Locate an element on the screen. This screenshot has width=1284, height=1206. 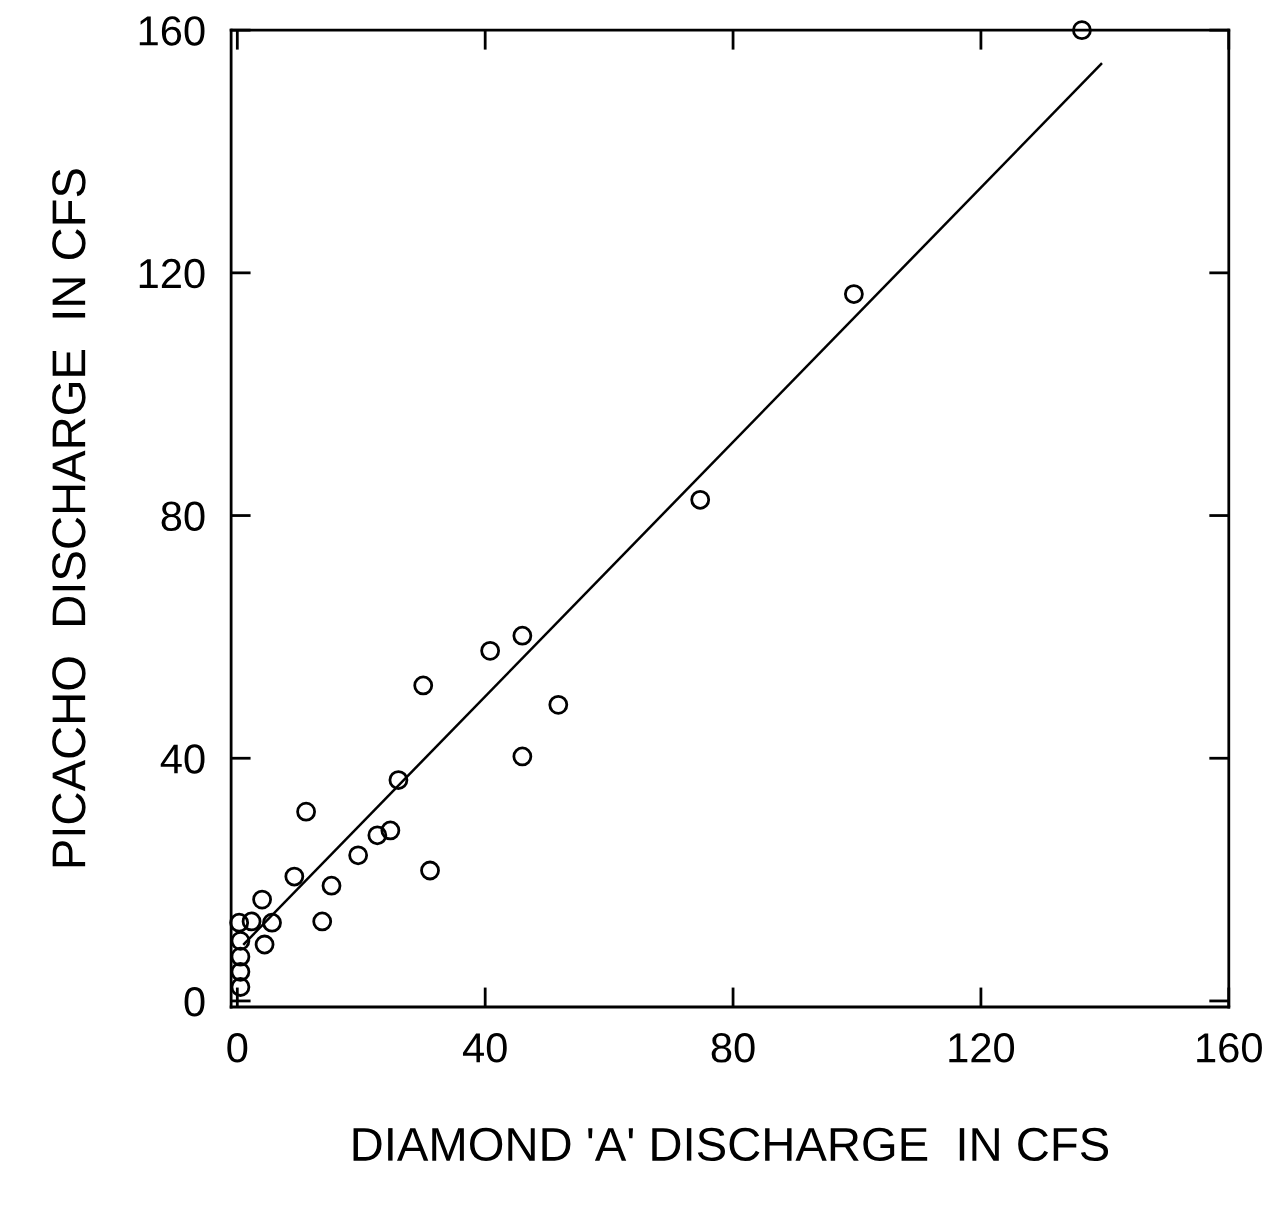
y-tick-label: 40 is located at coordinates (182, 759).